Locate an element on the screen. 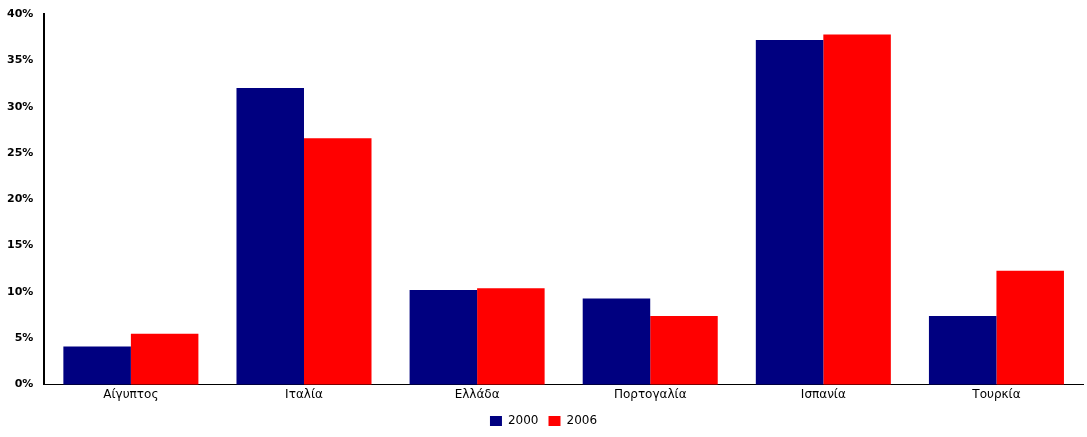 The height and width of the screenshot is (437, 1087). legend-label: 2006 is located at coordinates (582, 420).